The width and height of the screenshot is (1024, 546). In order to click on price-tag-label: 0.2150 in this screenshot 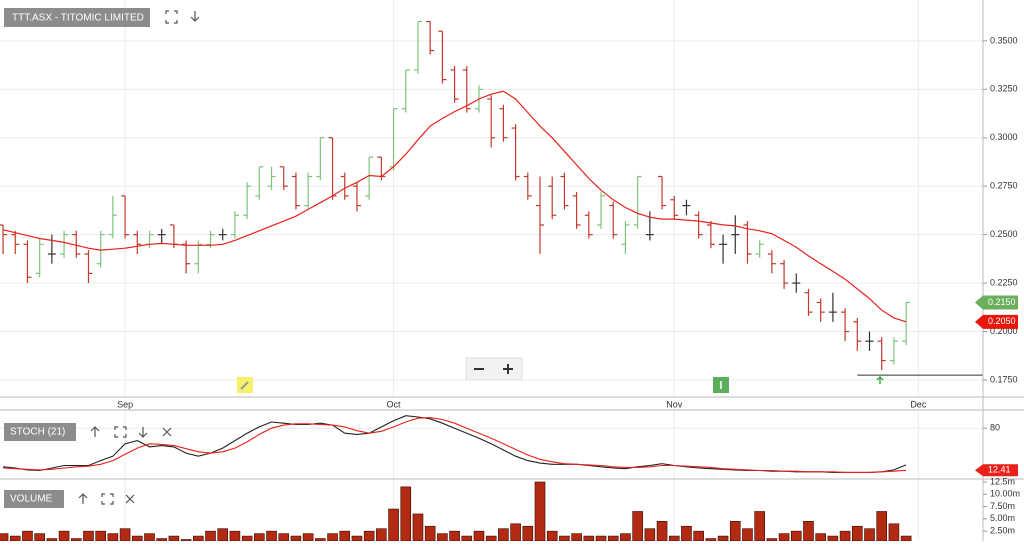, I will do `click(1002, 302)`.